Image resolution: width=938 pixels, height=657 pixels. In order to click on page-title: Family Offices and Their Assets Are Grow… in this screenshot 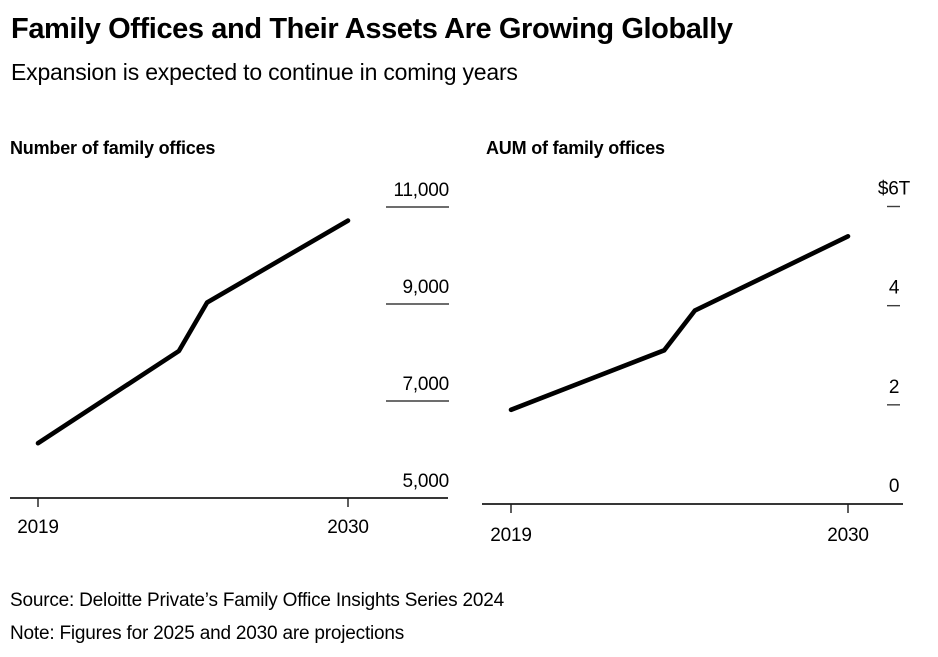, I will do `click(372, 29)`.